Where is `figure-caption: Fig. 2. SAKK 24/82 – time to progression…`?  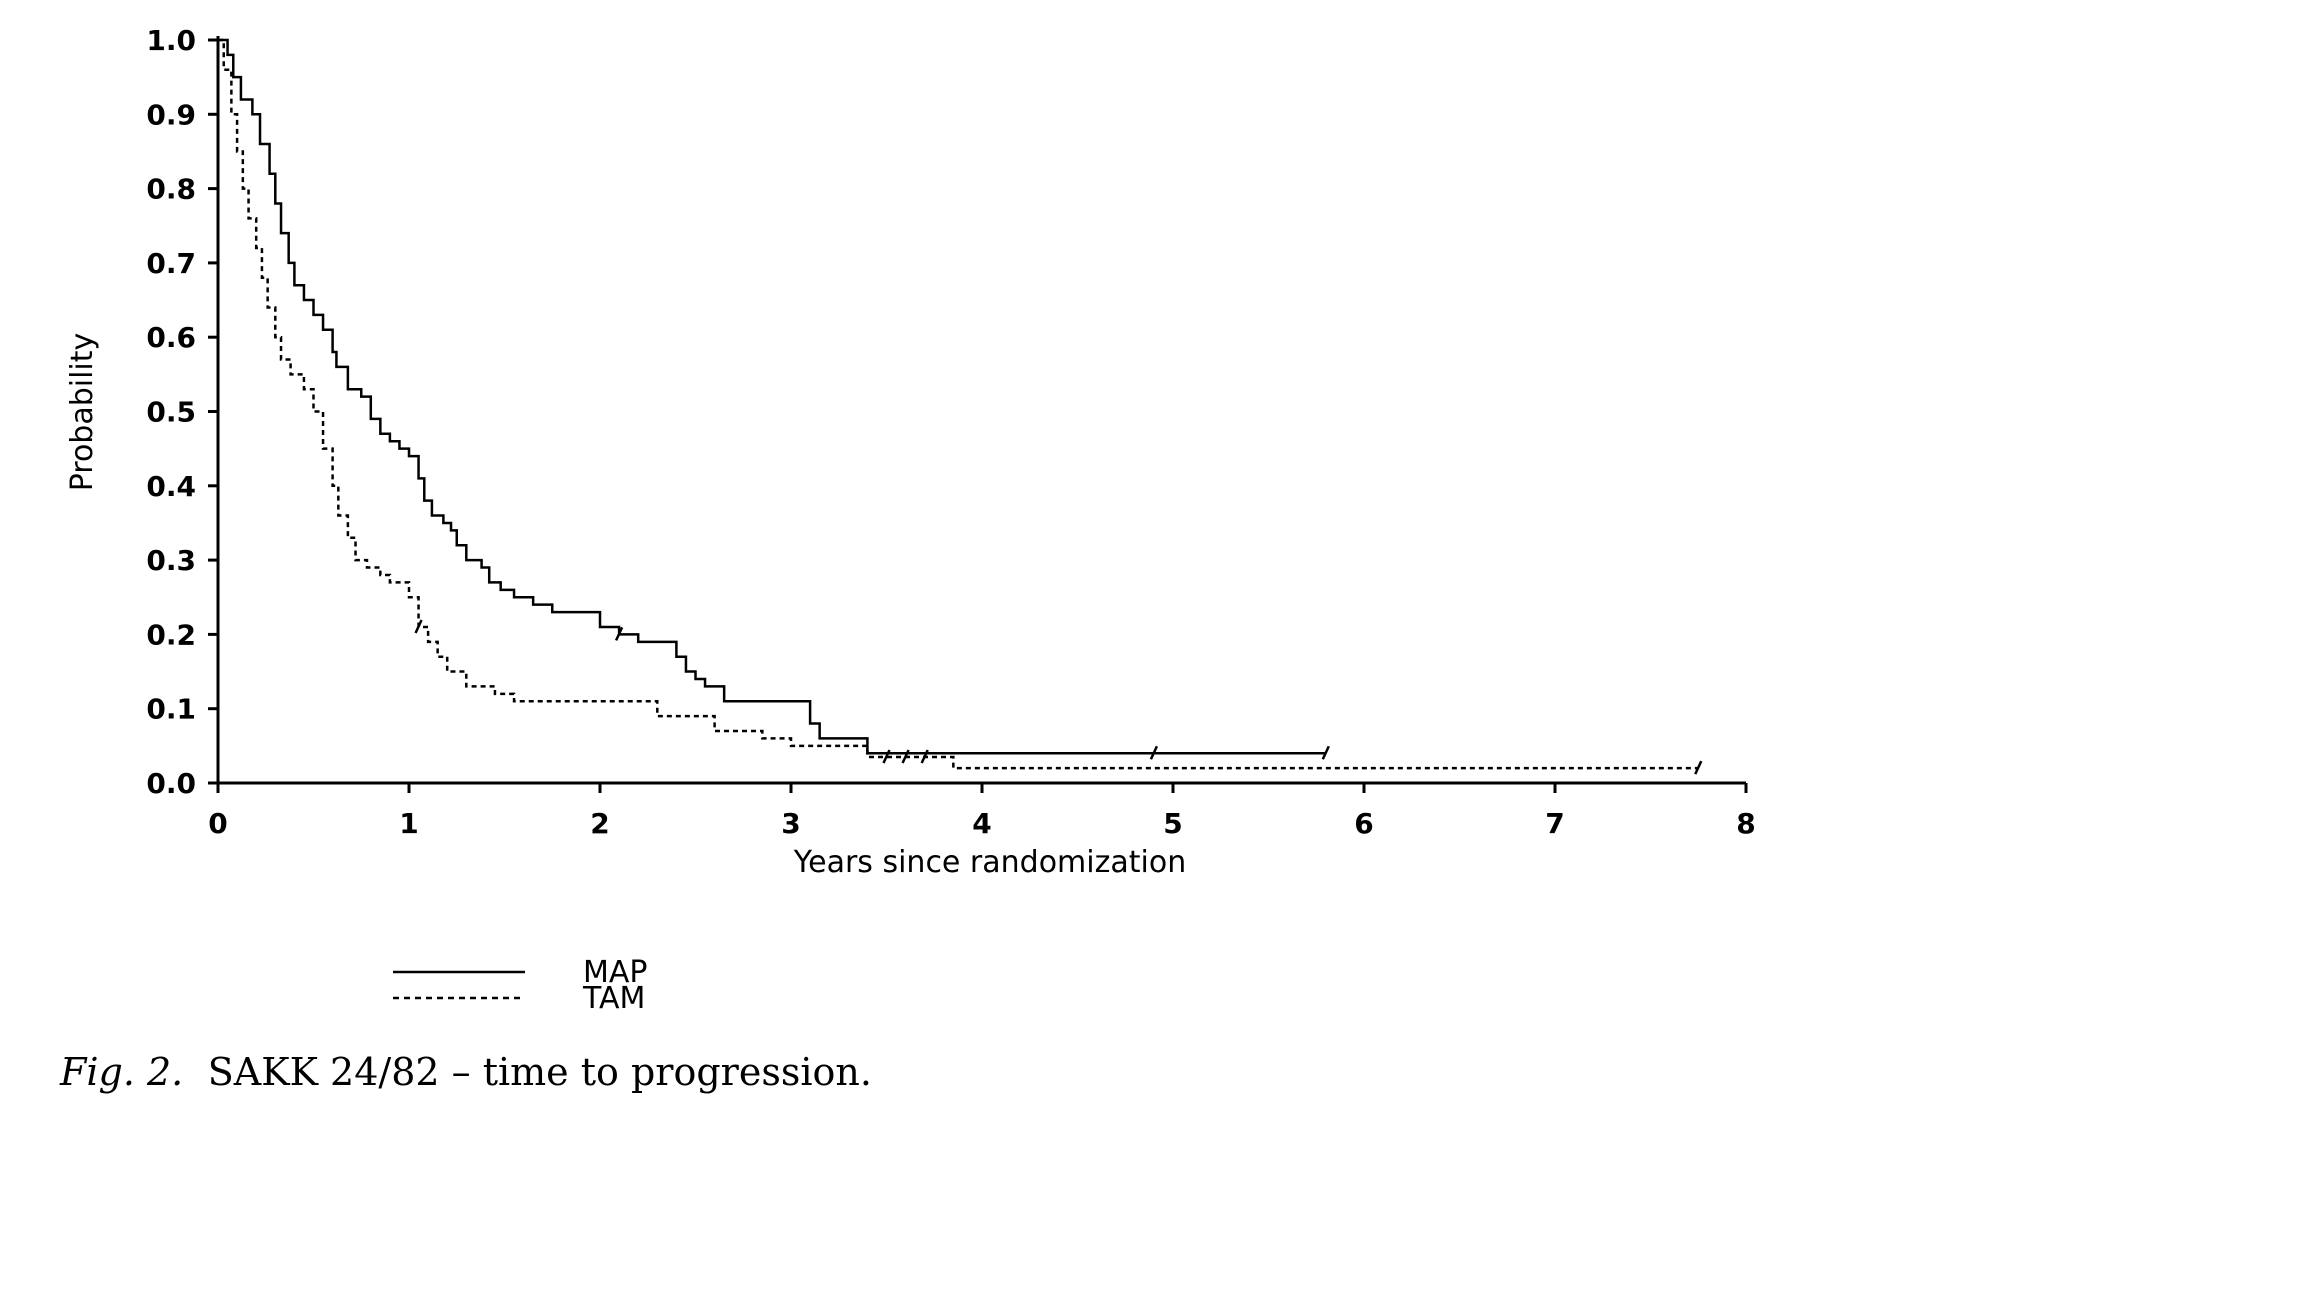 figure-caption: Fig. 2. SAKK 24/82 – time to progression… is located at coordinates (465, 1072).